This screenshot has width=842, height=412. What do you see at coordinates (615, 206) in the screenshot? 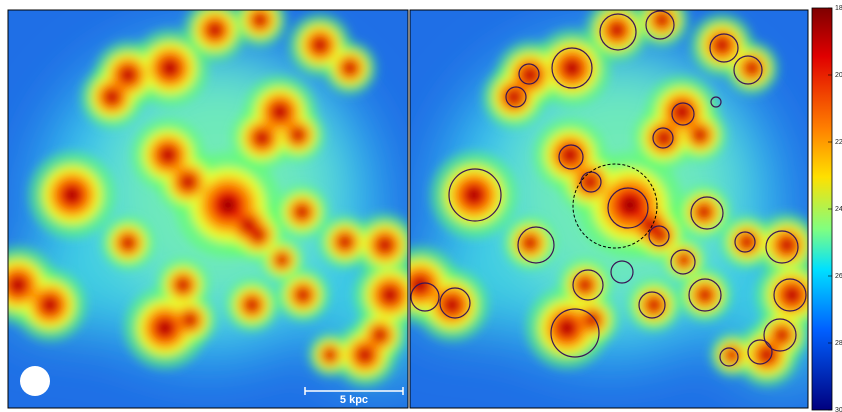
I see `aperture` at bounding box center [615, 206].